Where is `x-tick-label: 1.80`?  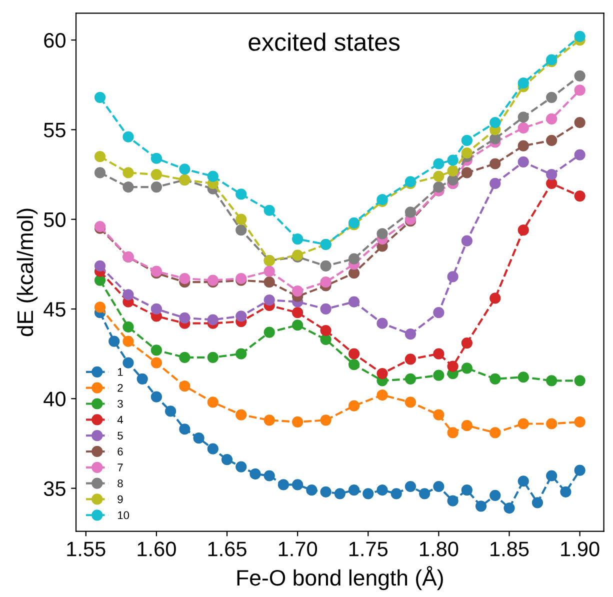 x-tick-label: 1.80 is located at coordinates (439, 549).